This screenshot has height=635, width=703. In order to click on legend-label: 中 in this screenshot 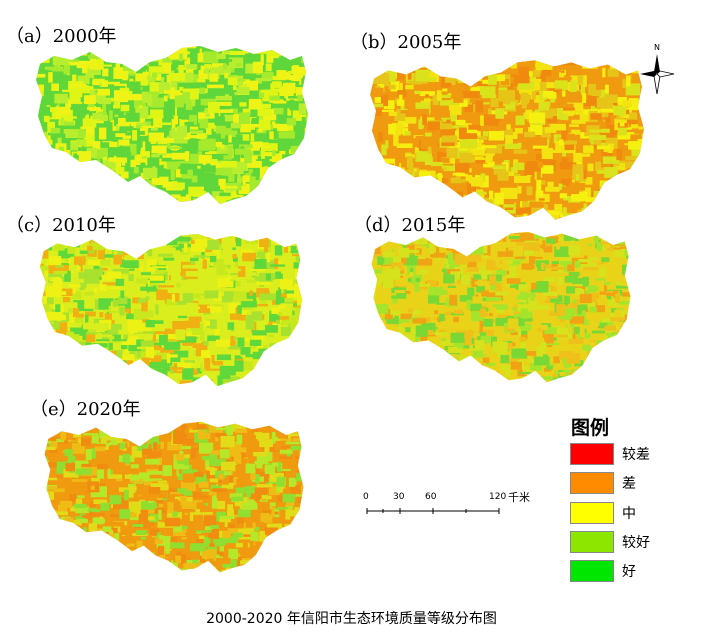, I will do `click(629, 514)`.